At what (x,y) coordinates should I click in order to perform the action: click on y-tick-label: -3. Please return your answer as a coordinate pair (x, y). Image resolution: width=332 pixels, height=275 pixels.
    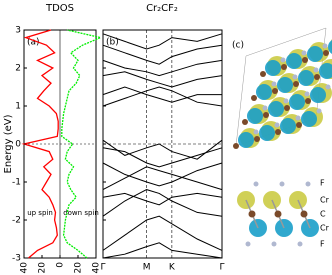
    Looking at the image, I should click on (16, 259).